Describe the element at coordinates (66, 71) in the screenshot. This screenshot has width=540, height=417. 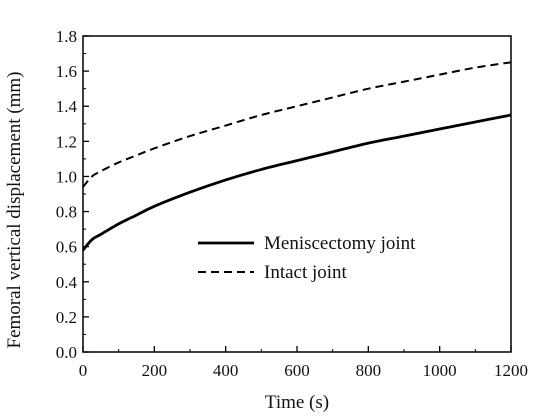
I see `y-tick-label: 1.6` at that location.